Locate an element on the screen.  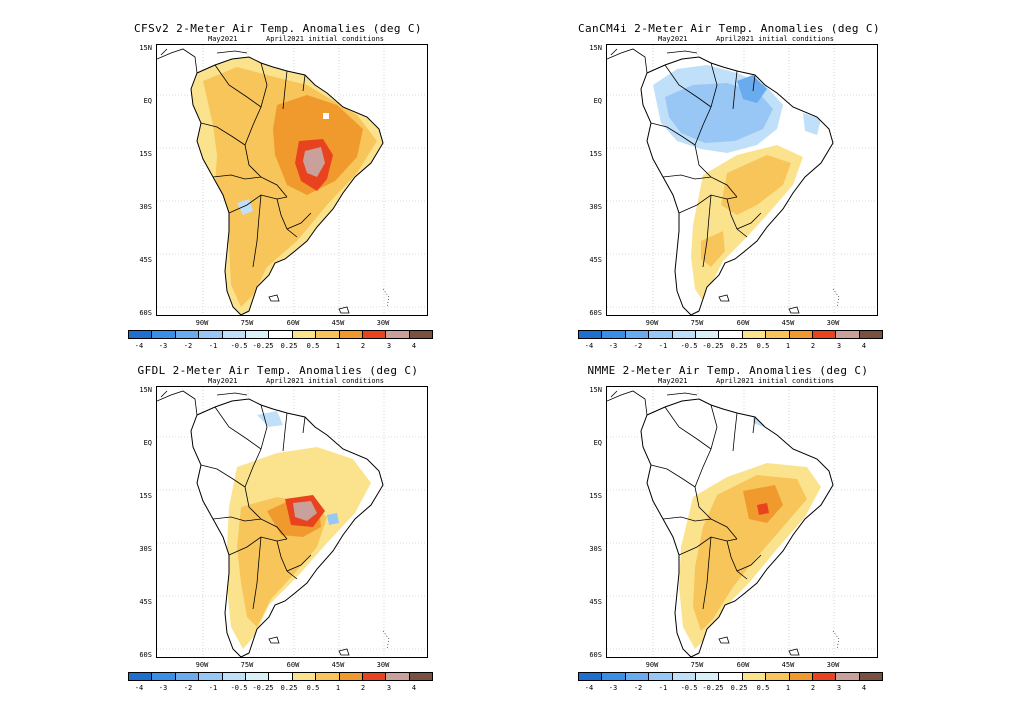
lon-label: 45W is located at coordinates (338, 323).